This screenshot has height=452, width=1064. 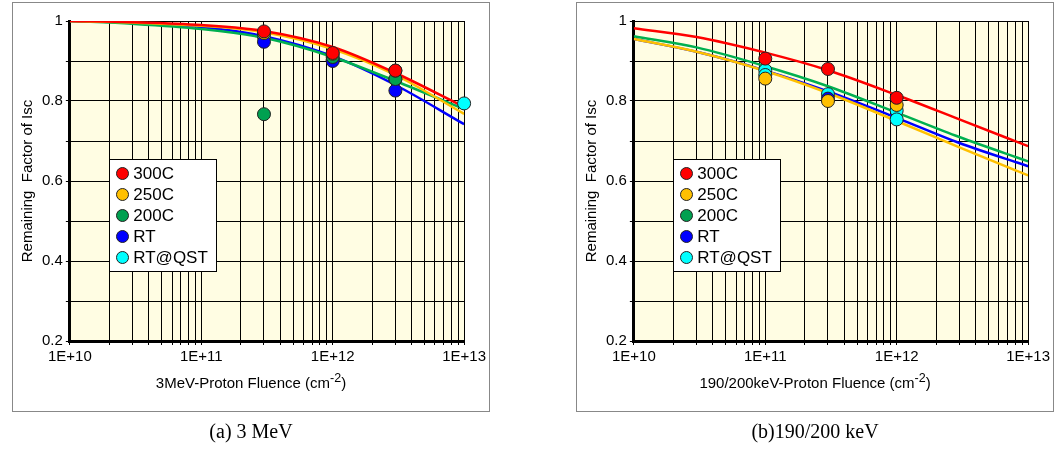 What do you see at coordinates (815, 431) in the screenshot?
I see `text: (b)190/200 keV` at bounding box center [815, 431].